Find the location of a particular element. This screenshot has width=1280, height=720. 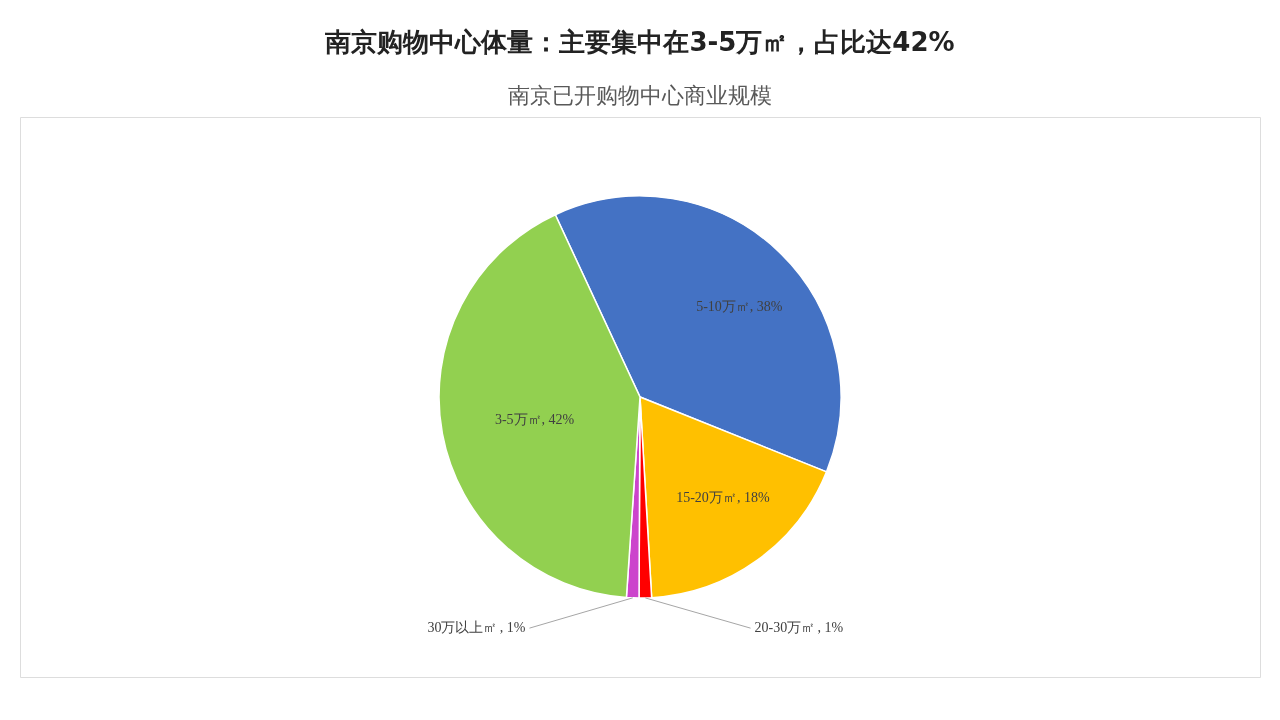

chart-subtitle: 南京已开购物中心商业规模 is located at coordinates (640, 95).